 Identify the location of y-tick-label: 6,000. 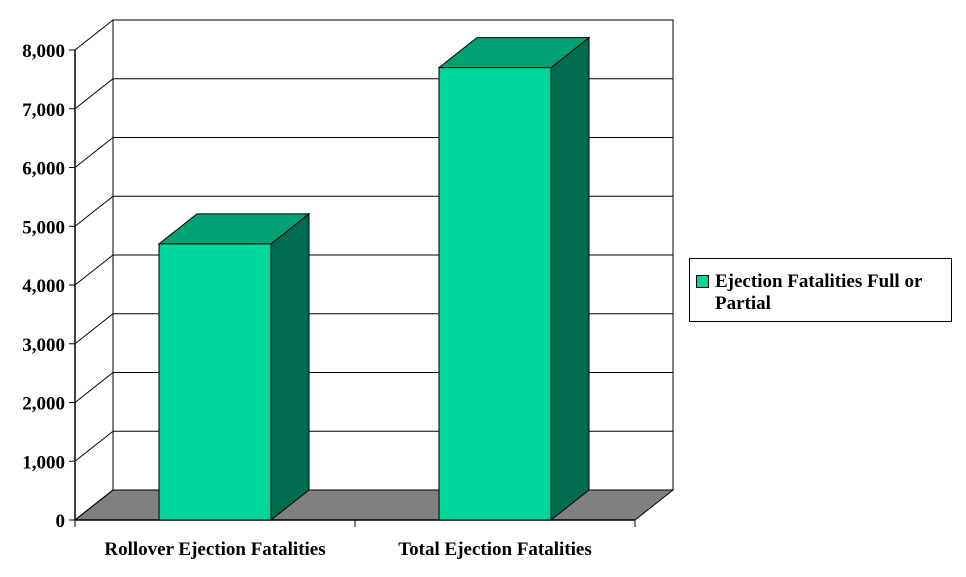
(43, 169).